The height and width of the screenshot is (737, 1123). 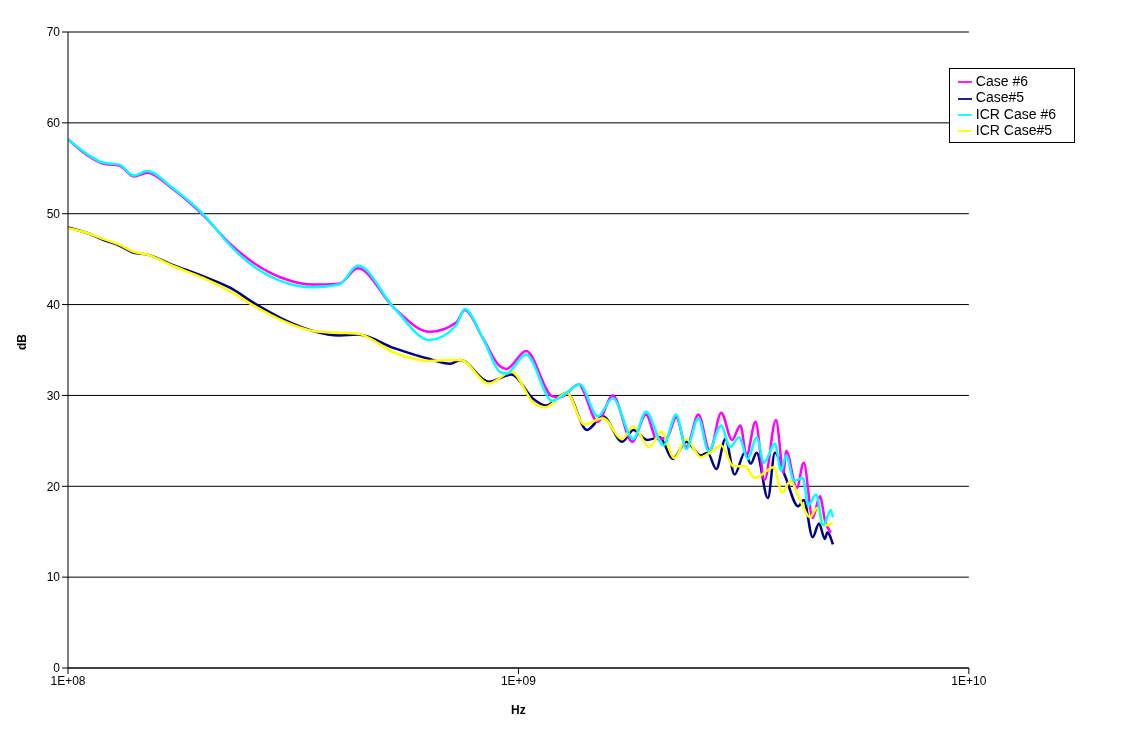 I want to click on y-axis-title: dB, so click(x=22, y=341).